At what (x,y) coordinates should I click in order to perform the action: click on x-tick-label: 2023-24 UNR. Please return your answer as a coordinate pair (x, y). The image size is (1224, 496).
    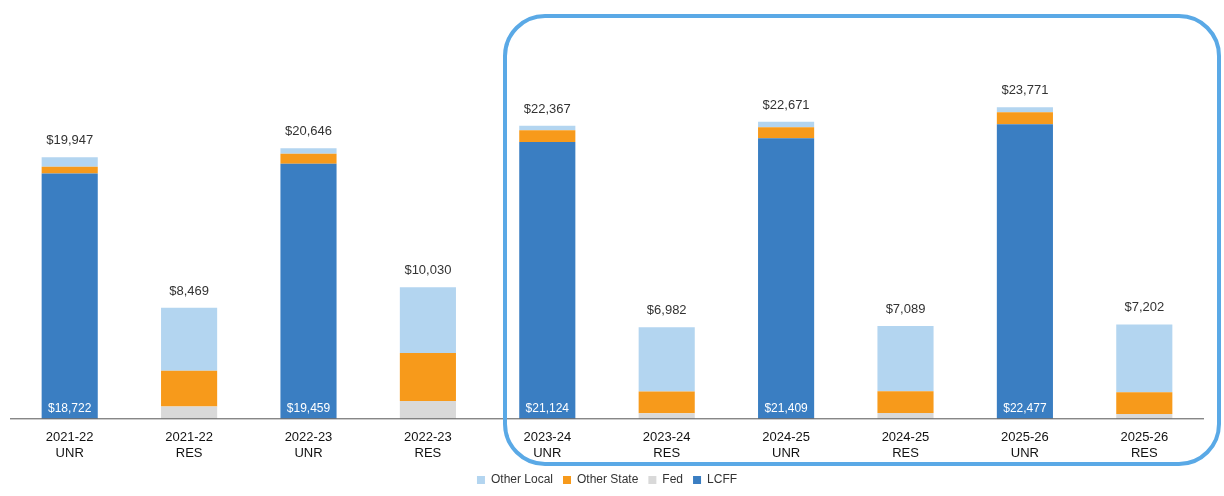
    Looking at the image, I should click on (547, 444).